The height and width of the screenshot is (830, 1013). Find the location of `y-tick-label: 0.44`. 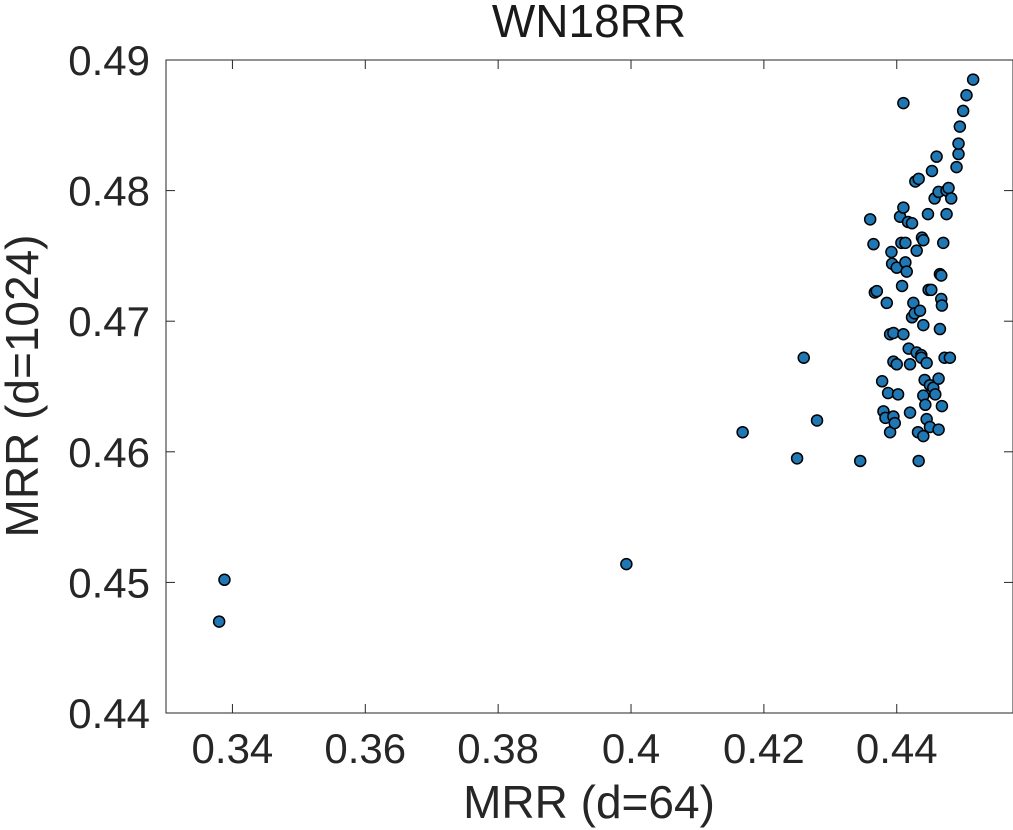

y-tick-label: 0.44 is located at coordinates (109, 713).